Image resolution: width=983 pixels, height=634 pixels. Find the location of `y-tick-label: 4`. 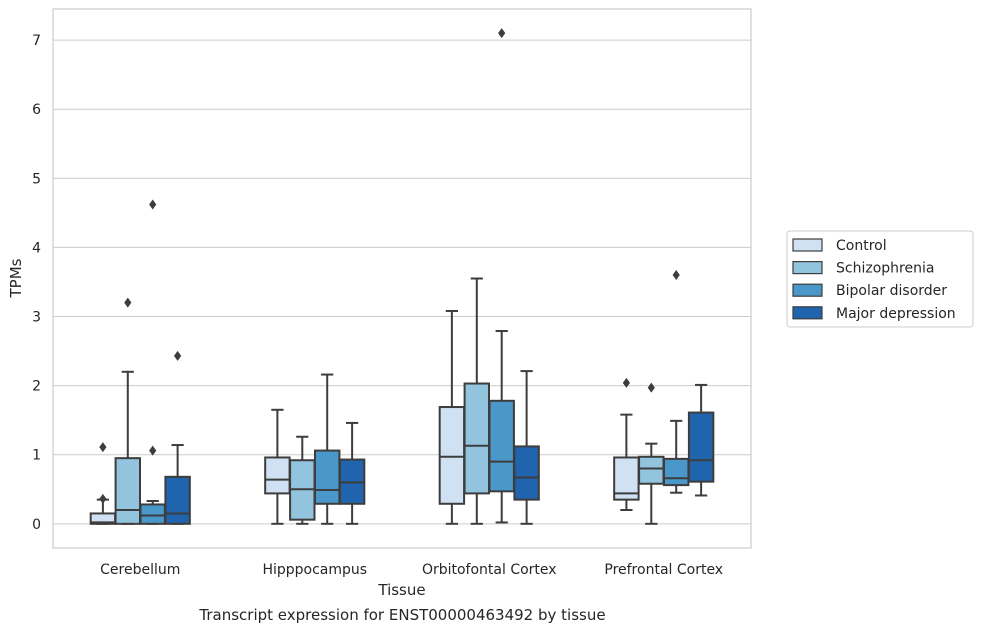

y-tick-label: 4 is located at coordinates (36, 248).